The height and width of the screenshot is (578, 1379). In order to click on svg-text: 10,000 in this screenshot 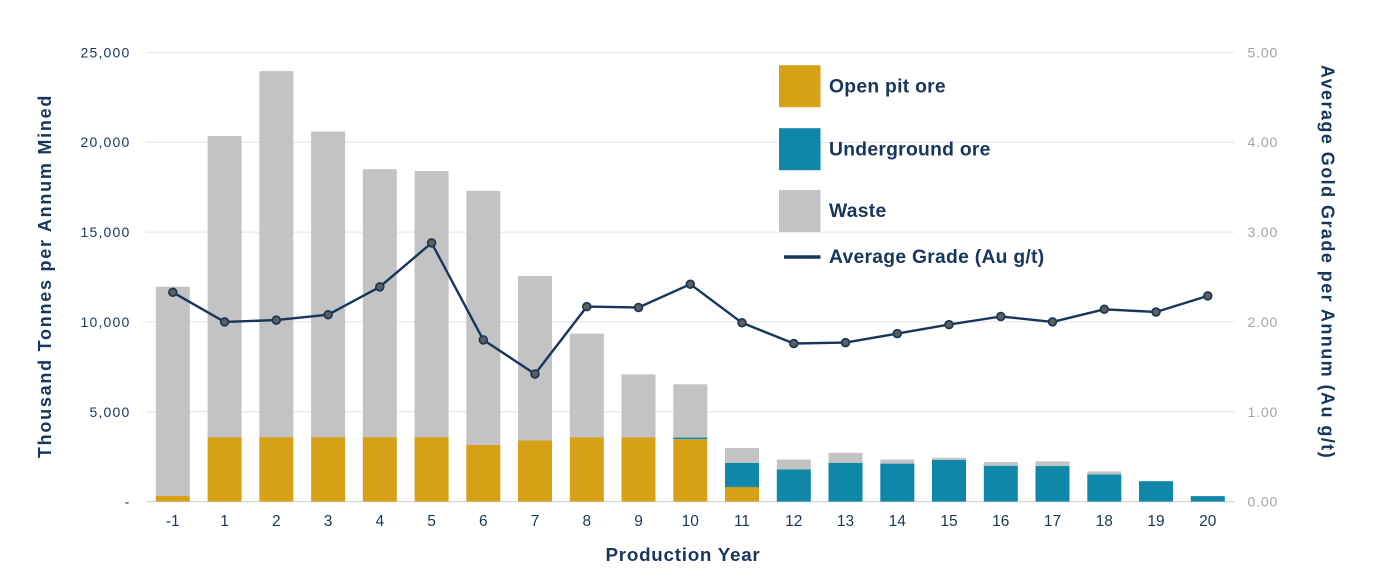, I will do `click(105, 322)`.